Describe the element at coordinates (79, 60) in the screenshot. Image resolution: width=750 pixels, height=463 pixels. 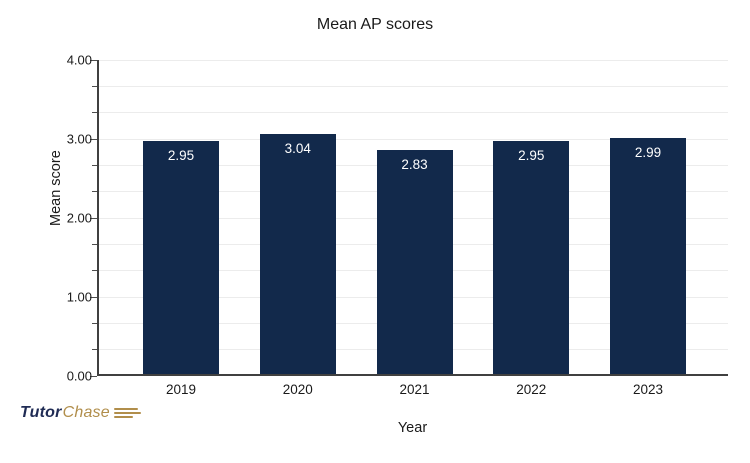
I see `y-tick-label: 4.00` at that location.